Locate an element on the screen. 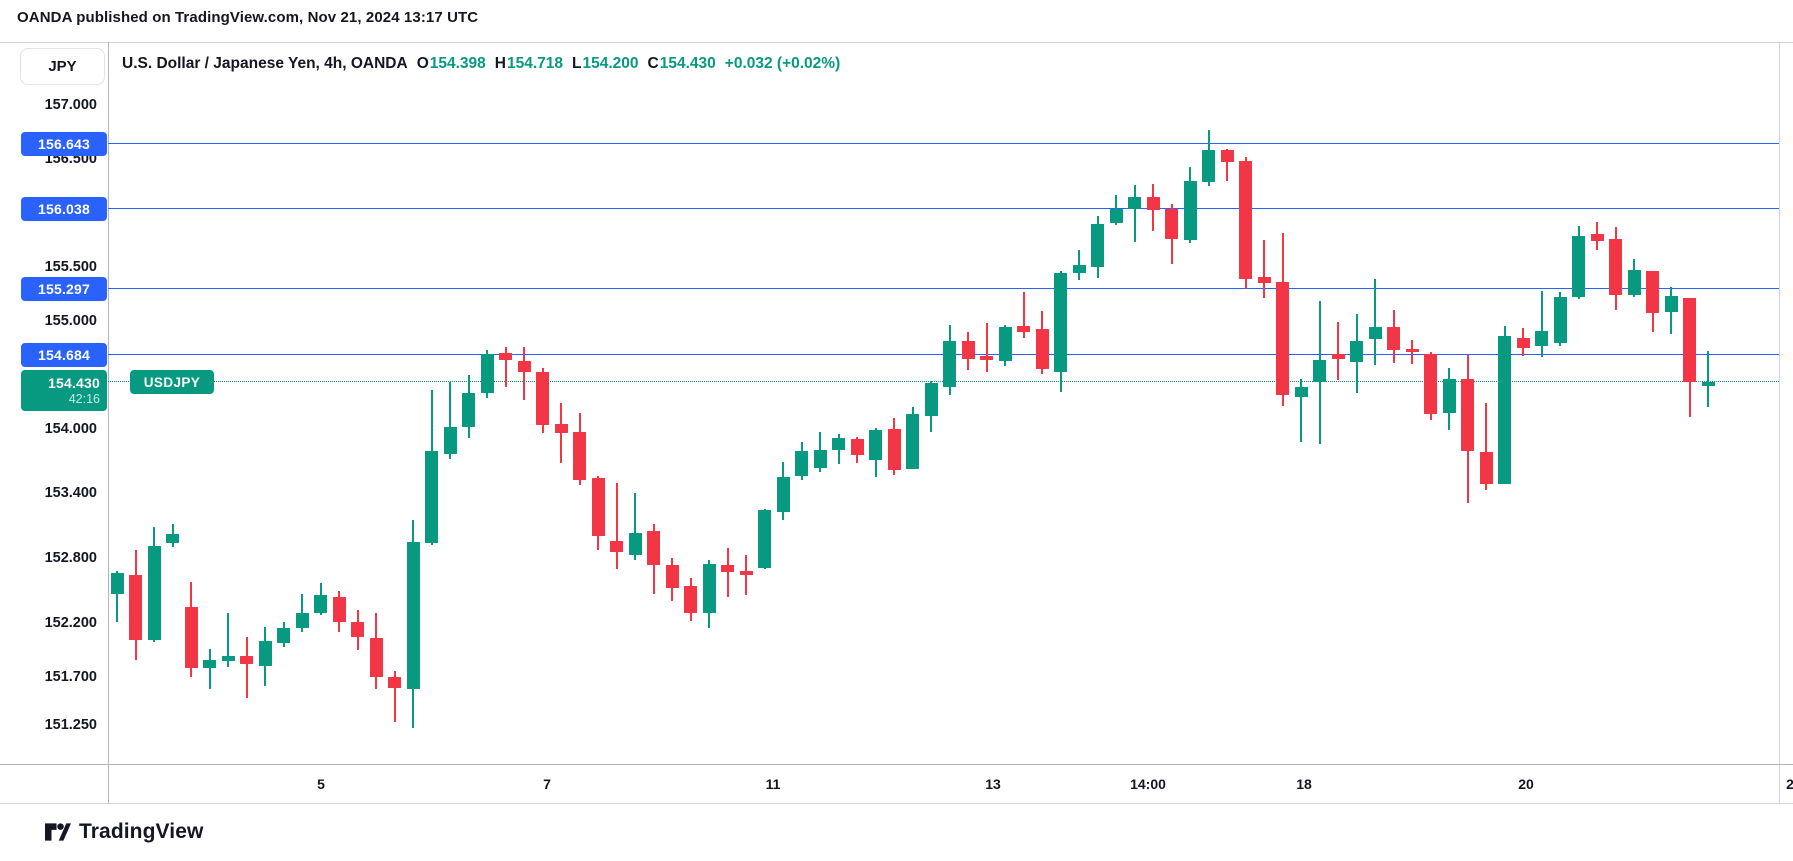 Image resolution: width=1793 pixels, height=861 pixels. currency-badge: JPY is located at coordinates (62, 66).